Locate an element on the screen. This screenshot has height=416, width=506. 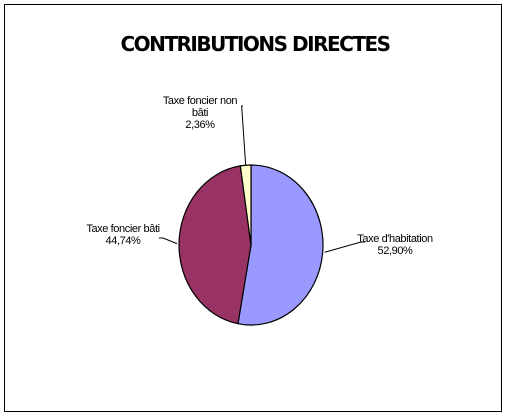
slice-label: Taxe foncier bâti 44,74% is located at coordinates (122, 235).